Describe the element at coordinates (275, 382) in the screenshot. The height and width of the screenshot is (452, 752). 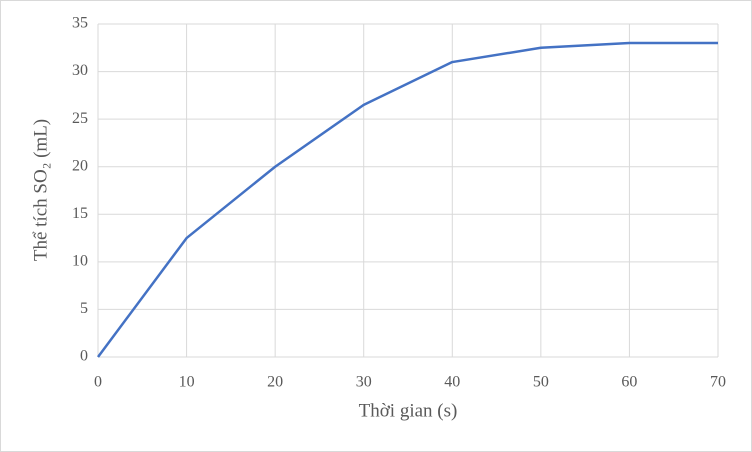
I see `x-tick-label: 20` at that location.